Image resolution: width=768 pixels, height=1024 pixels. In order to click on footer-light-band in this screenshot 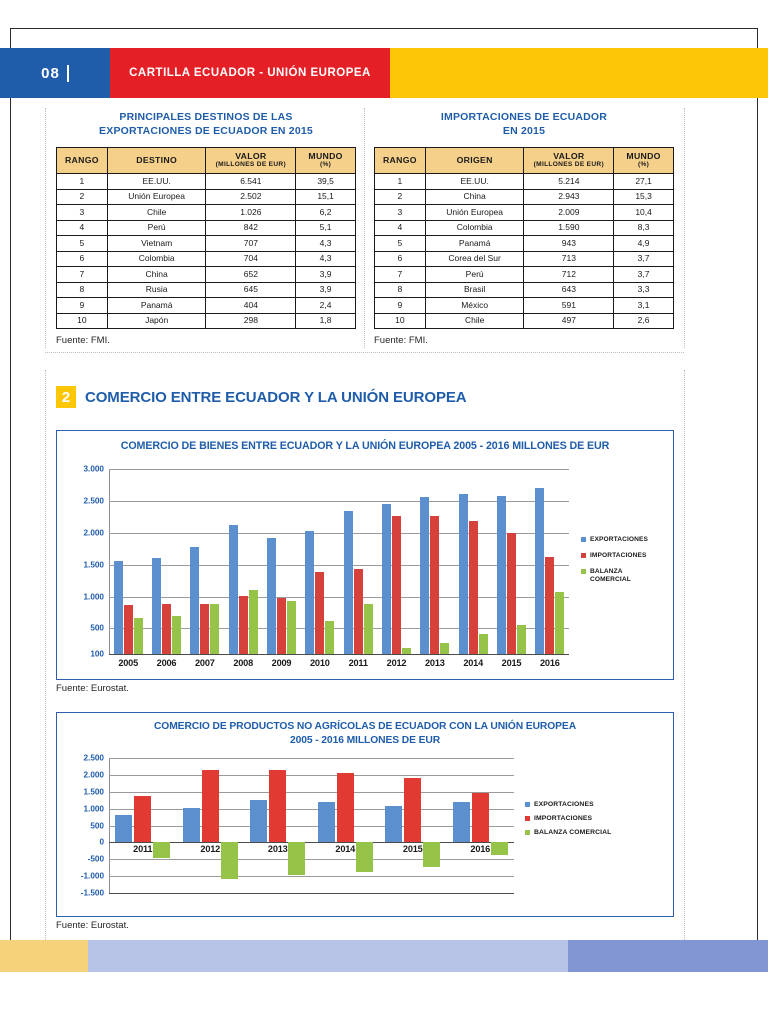, I will do `click(328, 956)`.